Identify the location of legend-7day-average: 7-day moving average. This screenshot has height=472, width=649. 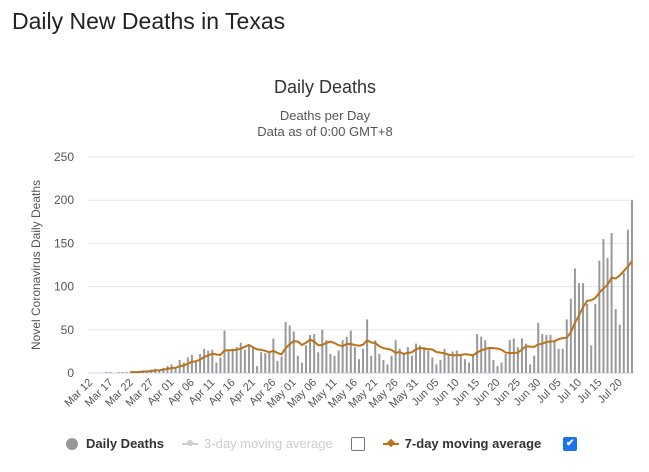
(462, 443).